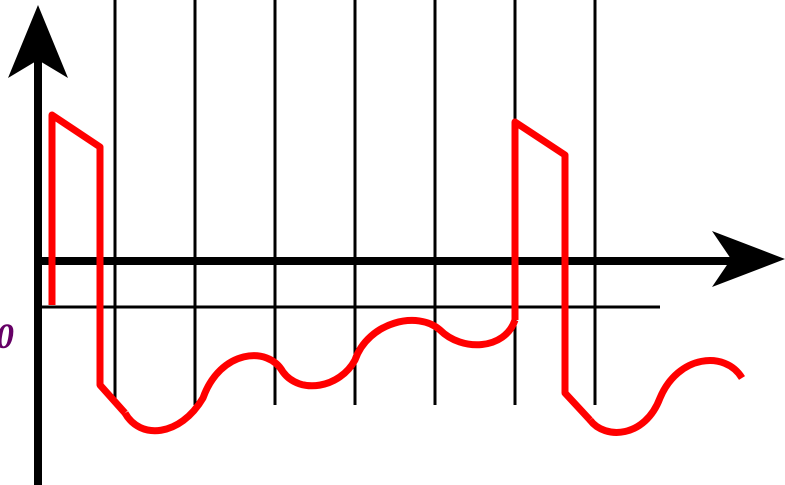 Image resolution: width=785 pixels, height=485 pixels. I want to click on arrow-up-icon, so click(38, 41).